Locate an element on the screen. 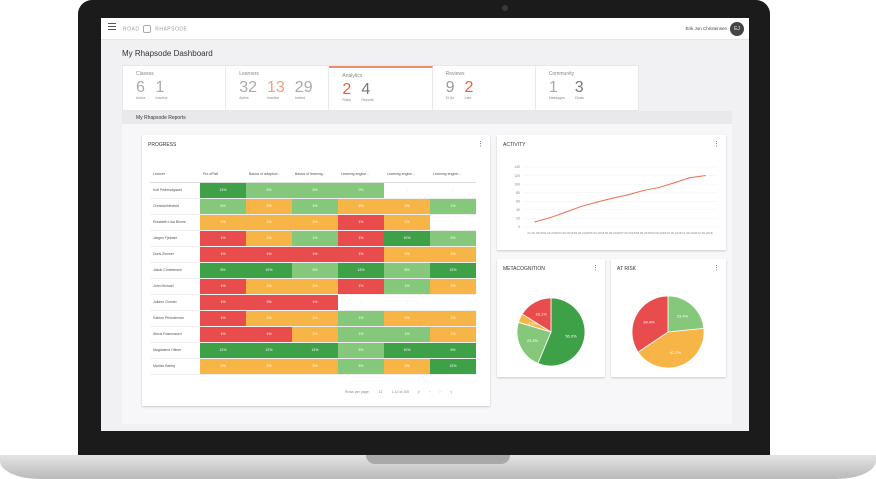 The image size is (876, 479). table-row: Jakob Christensen 8% 10% 6% 13% 8% 13% is located at coordinates (313, 270).